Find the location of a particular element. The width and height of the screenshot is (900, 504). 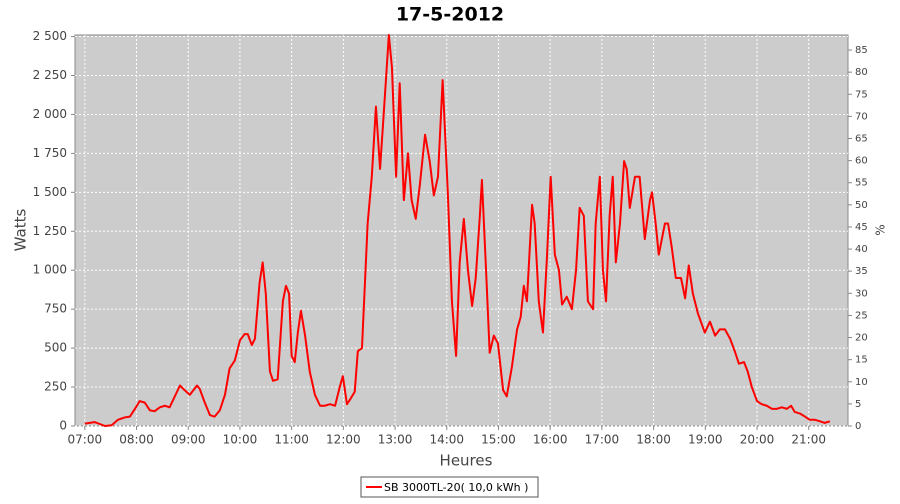

y2-tick-label: 25 is located at coordinates (861, 315).